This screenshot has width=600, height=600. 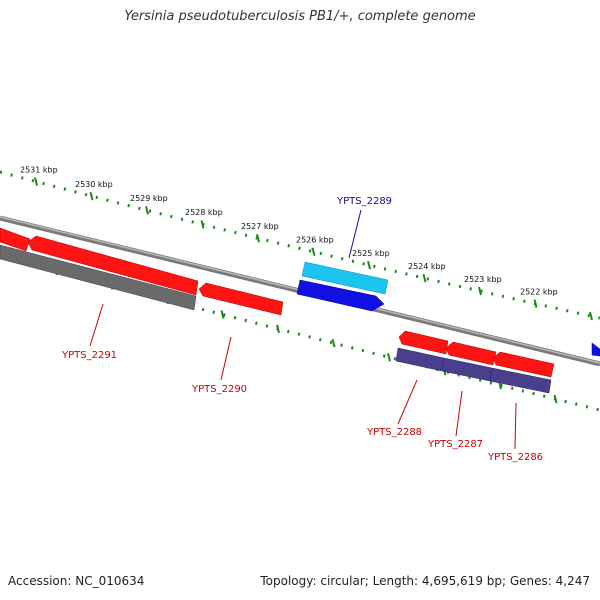 What do you see at coordinates (315, 239) in the screenshot?
I see `scale-tick-label: 2526 kbp` at bounding box center [315, 239].